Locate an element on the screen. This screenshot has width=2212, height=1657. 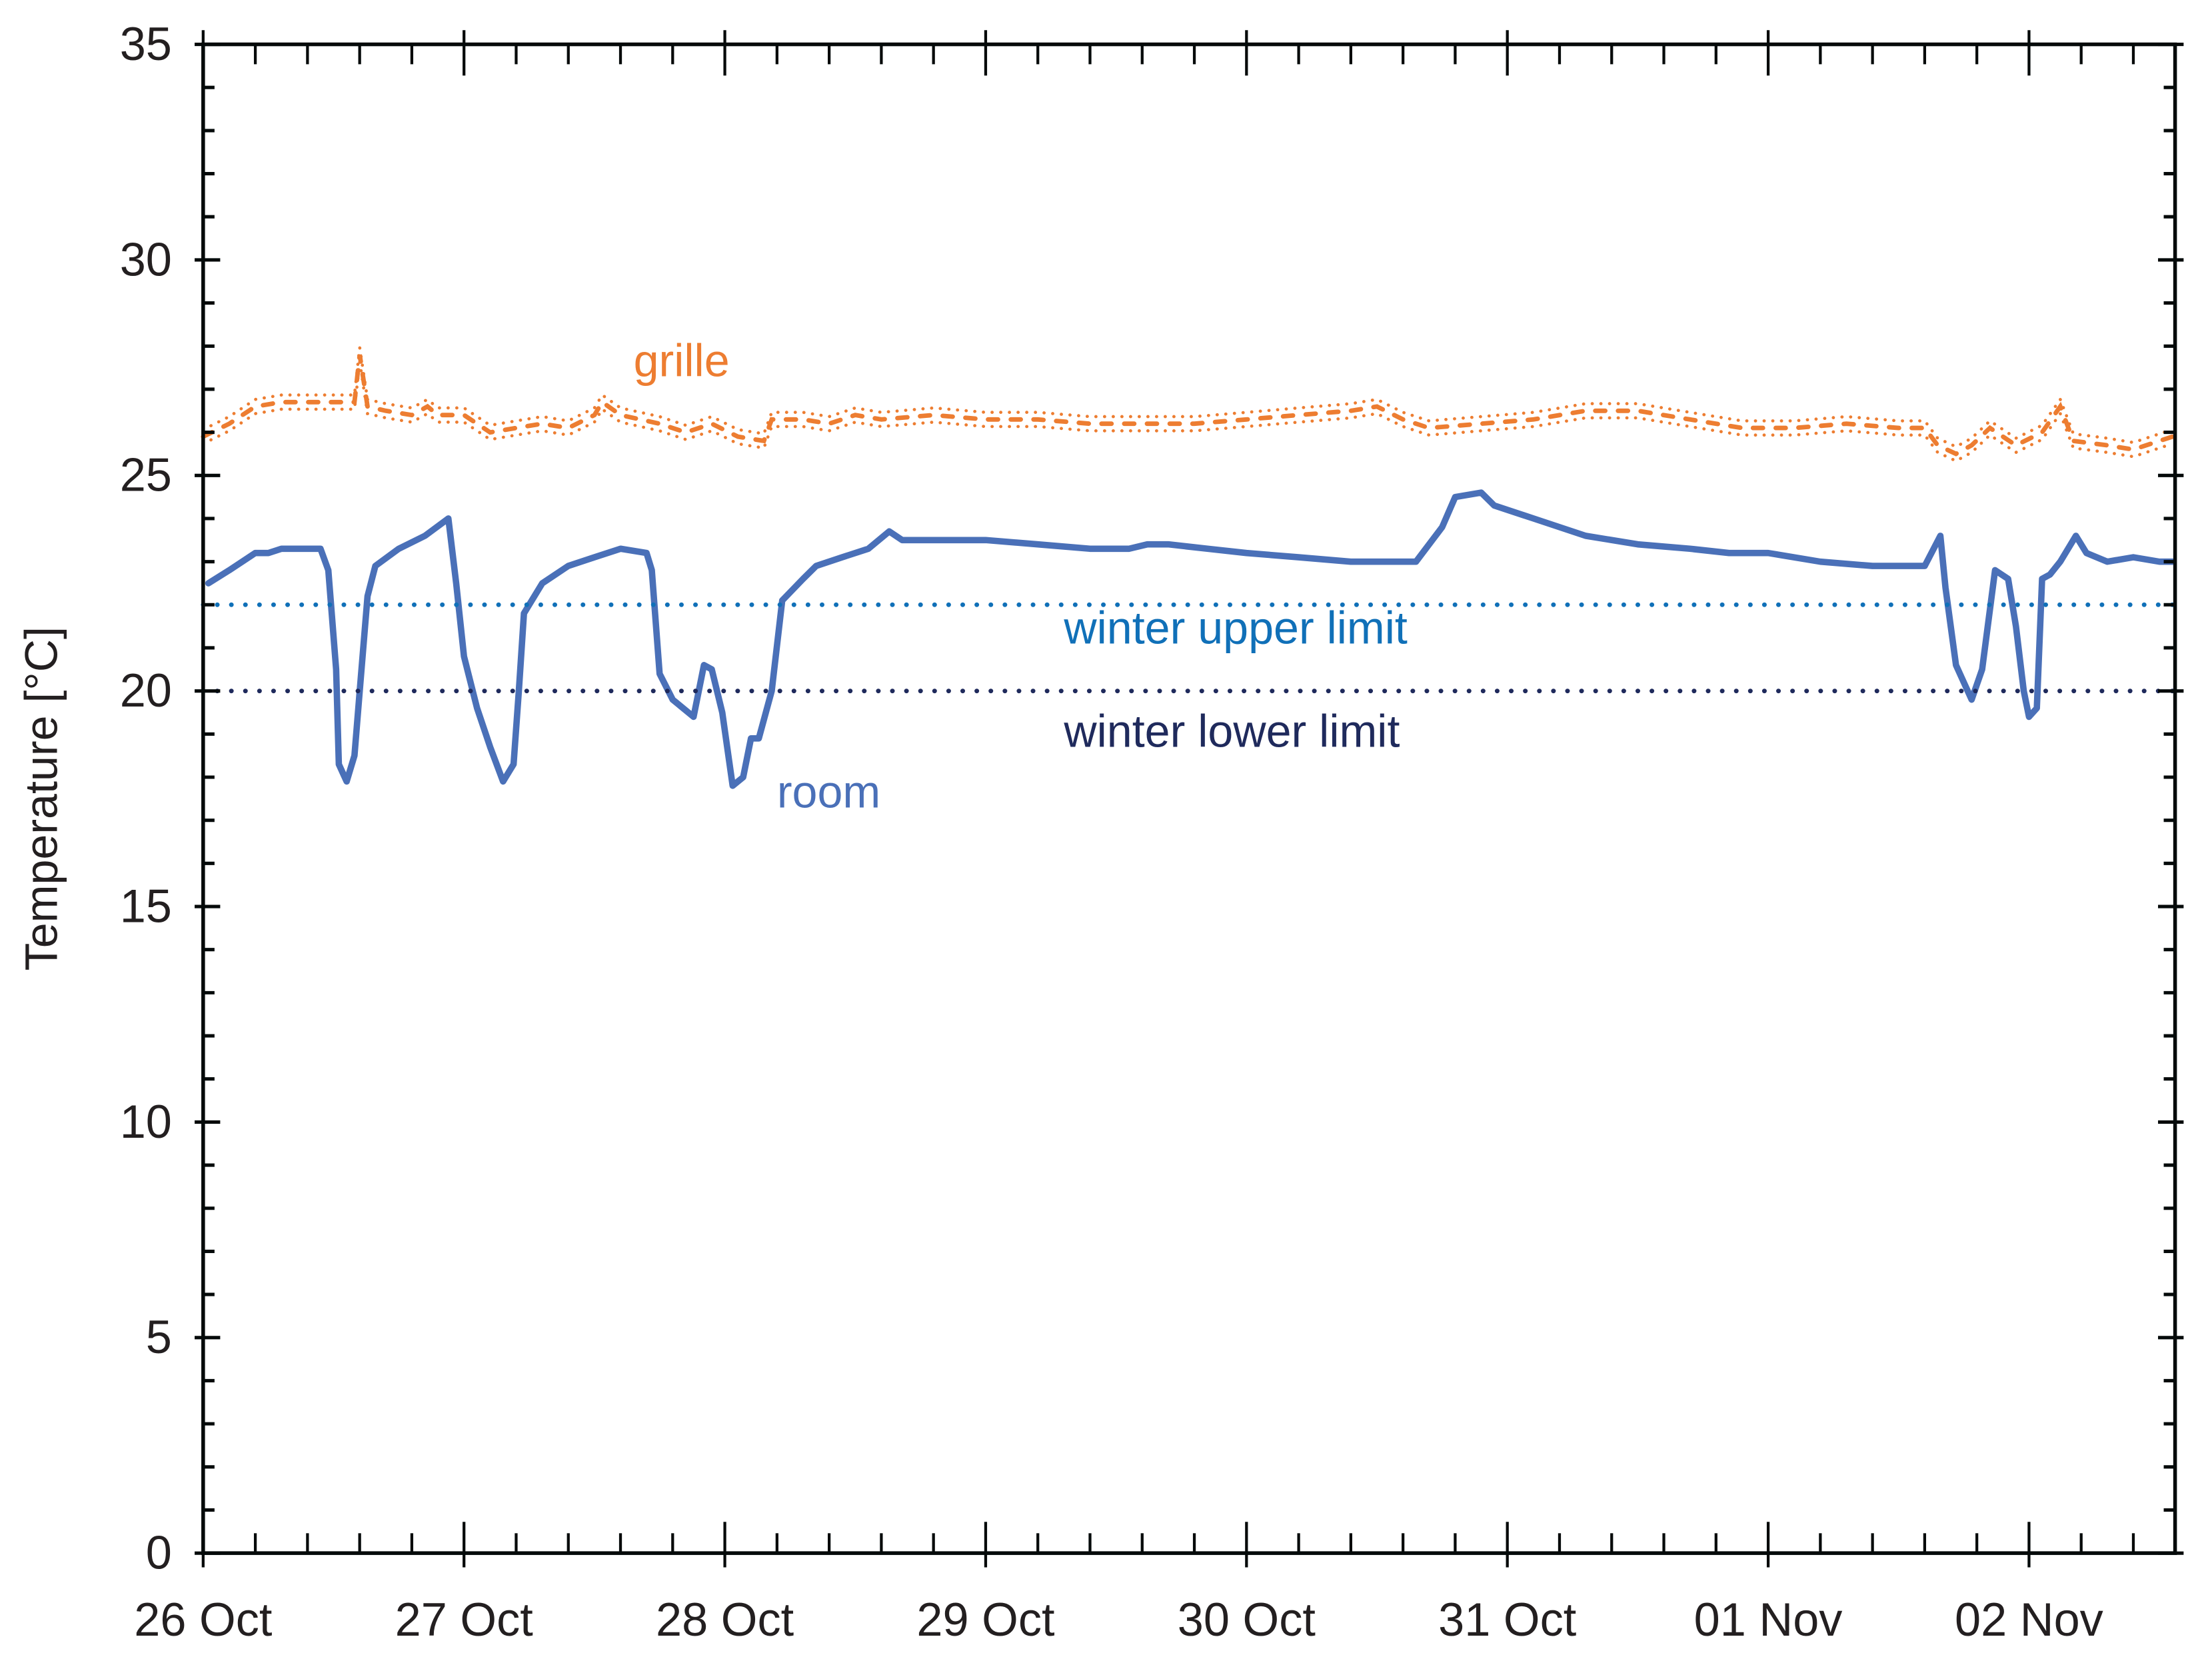
y-tick-label: 10 is located at coordinates (146, 1121).